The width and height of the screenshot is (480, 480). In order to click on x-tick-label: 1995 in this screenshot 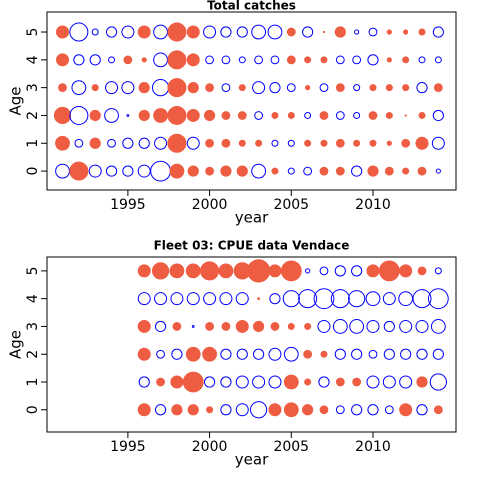, I will do `click(128, 205)`.